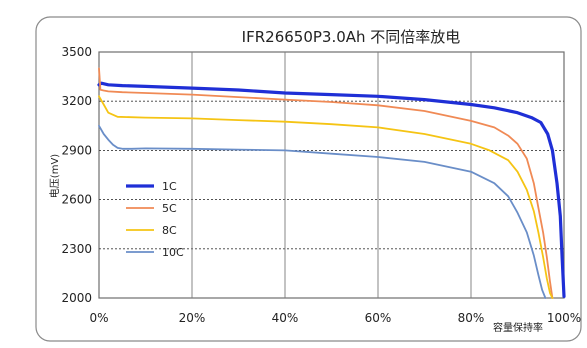 Image resolution: width=587 pixels, height=348 pixels. I want to click on y-tick-label: 2900, so click(76, 150).